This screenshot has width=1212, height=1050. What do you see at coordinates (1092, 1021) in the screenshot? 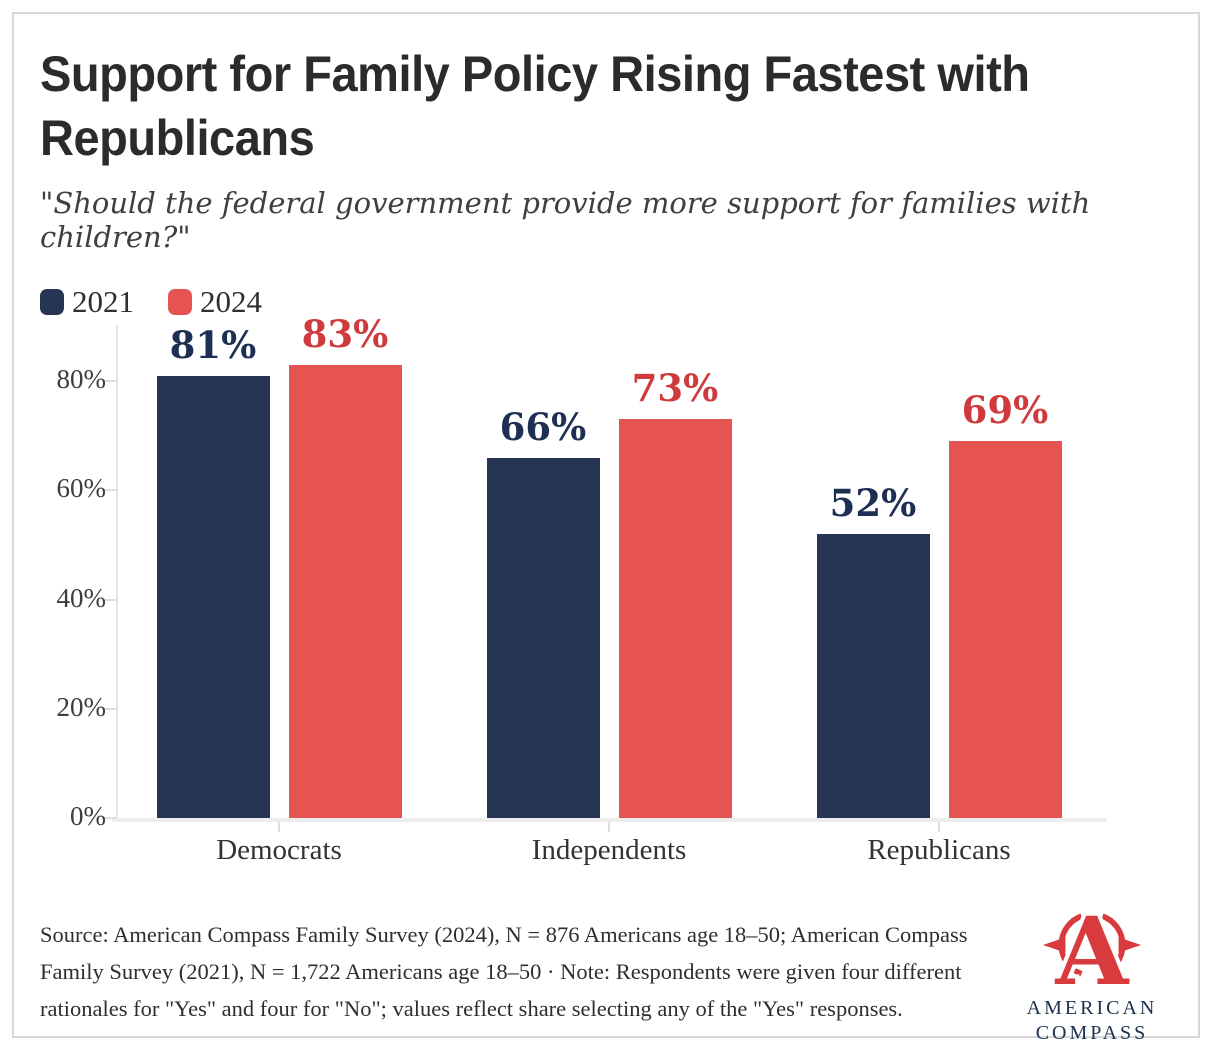
I see `logo-org-name: AMERICAN COMPASS` at bounding box center [1092, 1021].